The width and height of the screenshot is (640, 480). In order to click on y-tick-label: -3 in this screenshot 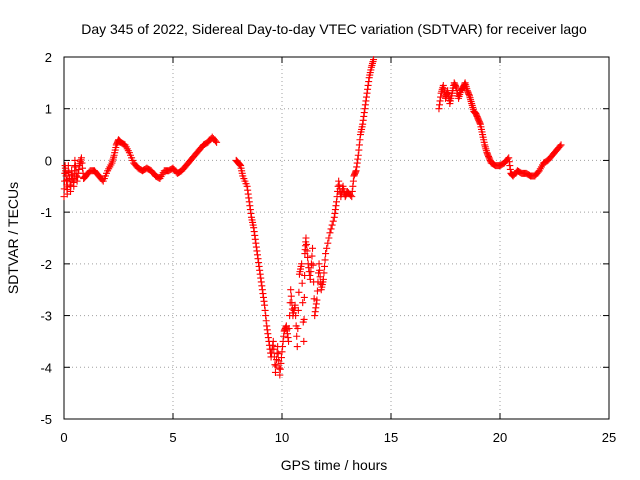, I will do `click(46, 316)`.